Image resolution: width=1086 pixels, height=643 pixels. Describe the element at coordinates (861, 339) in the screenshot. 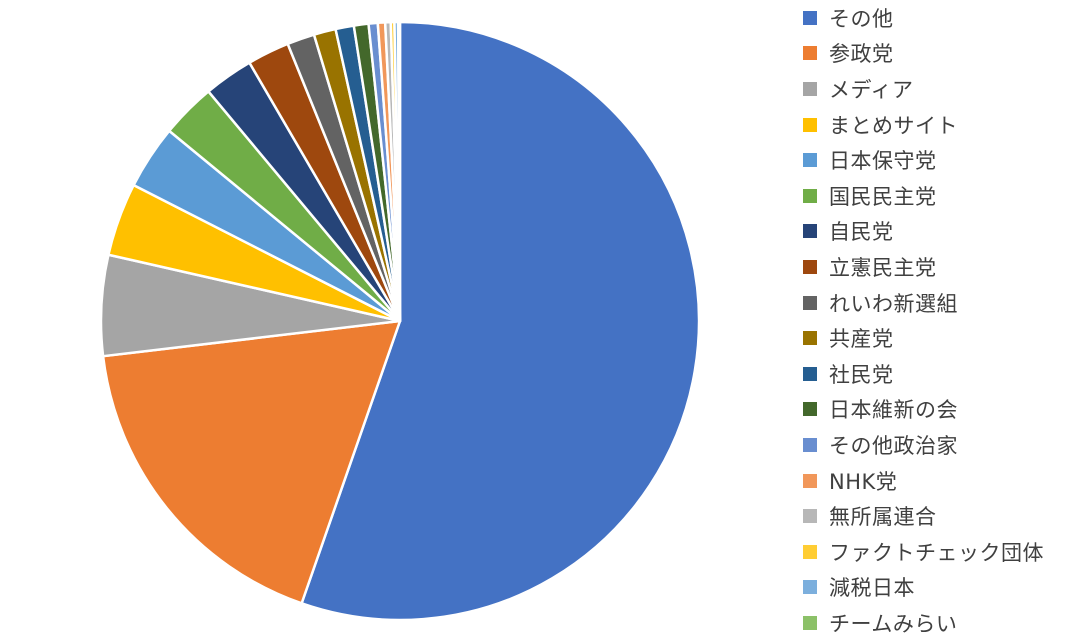

I see `legend-label: 共産党` at that location.